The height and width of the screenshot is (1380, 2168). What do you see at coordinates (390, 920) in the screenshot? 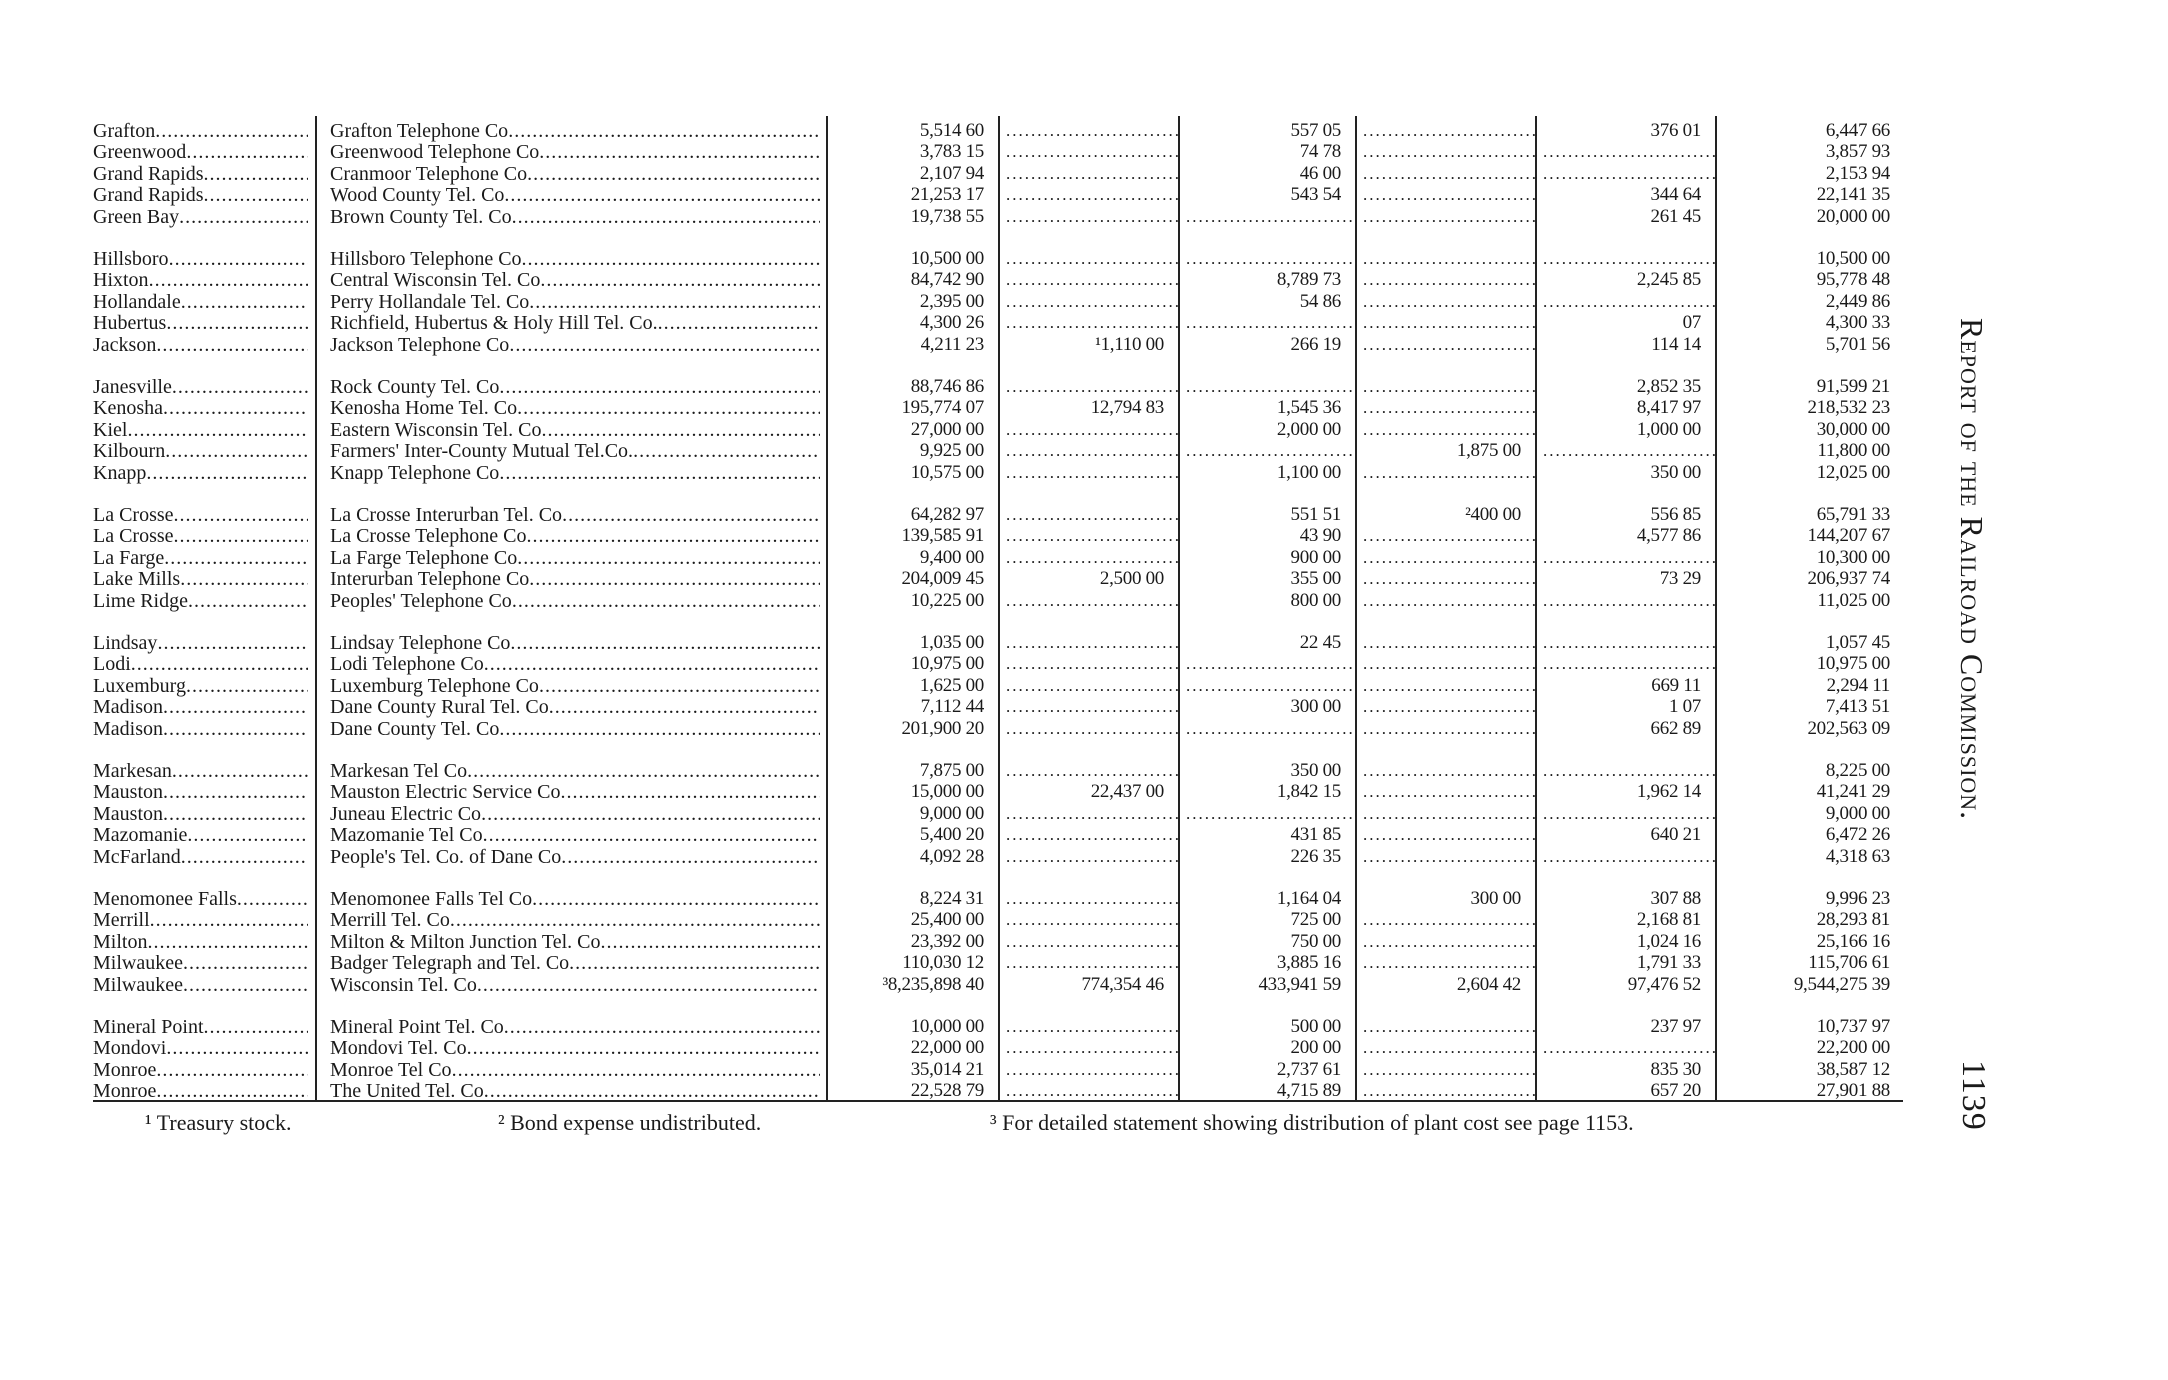
I see `company-name-text: Merrill Tel. Co` at bounding box center [390, 920].